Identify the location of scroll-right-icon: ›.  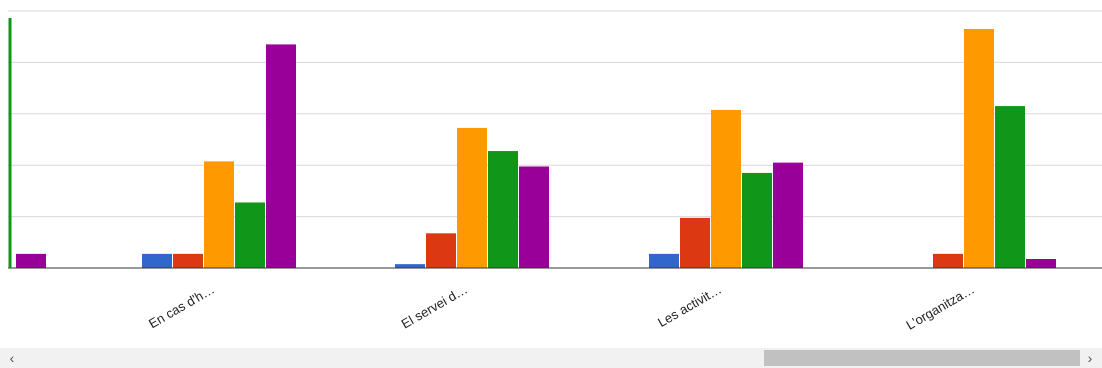
(1090, 358).